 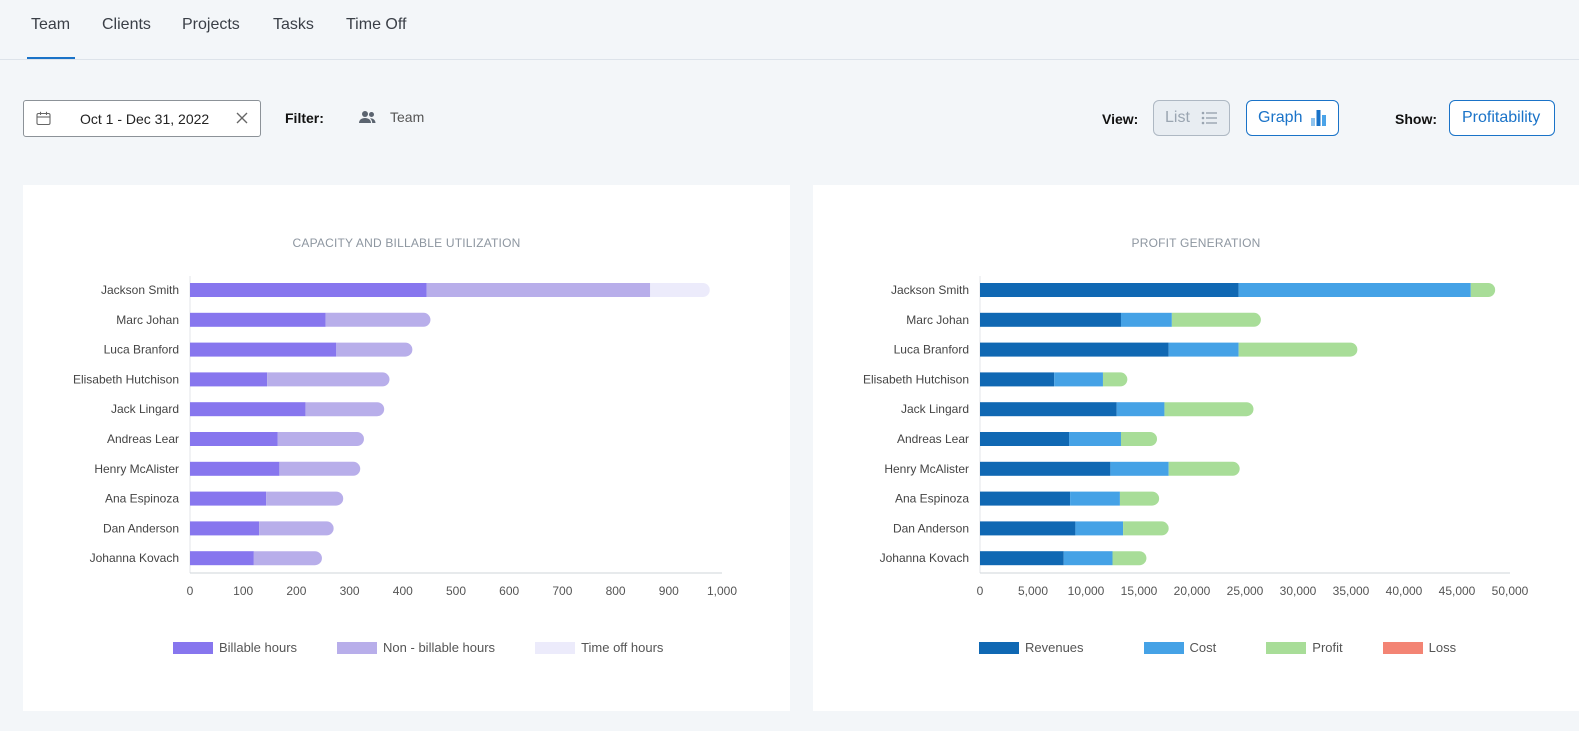 I want to click on close-icon, so click(x=242, y=118).